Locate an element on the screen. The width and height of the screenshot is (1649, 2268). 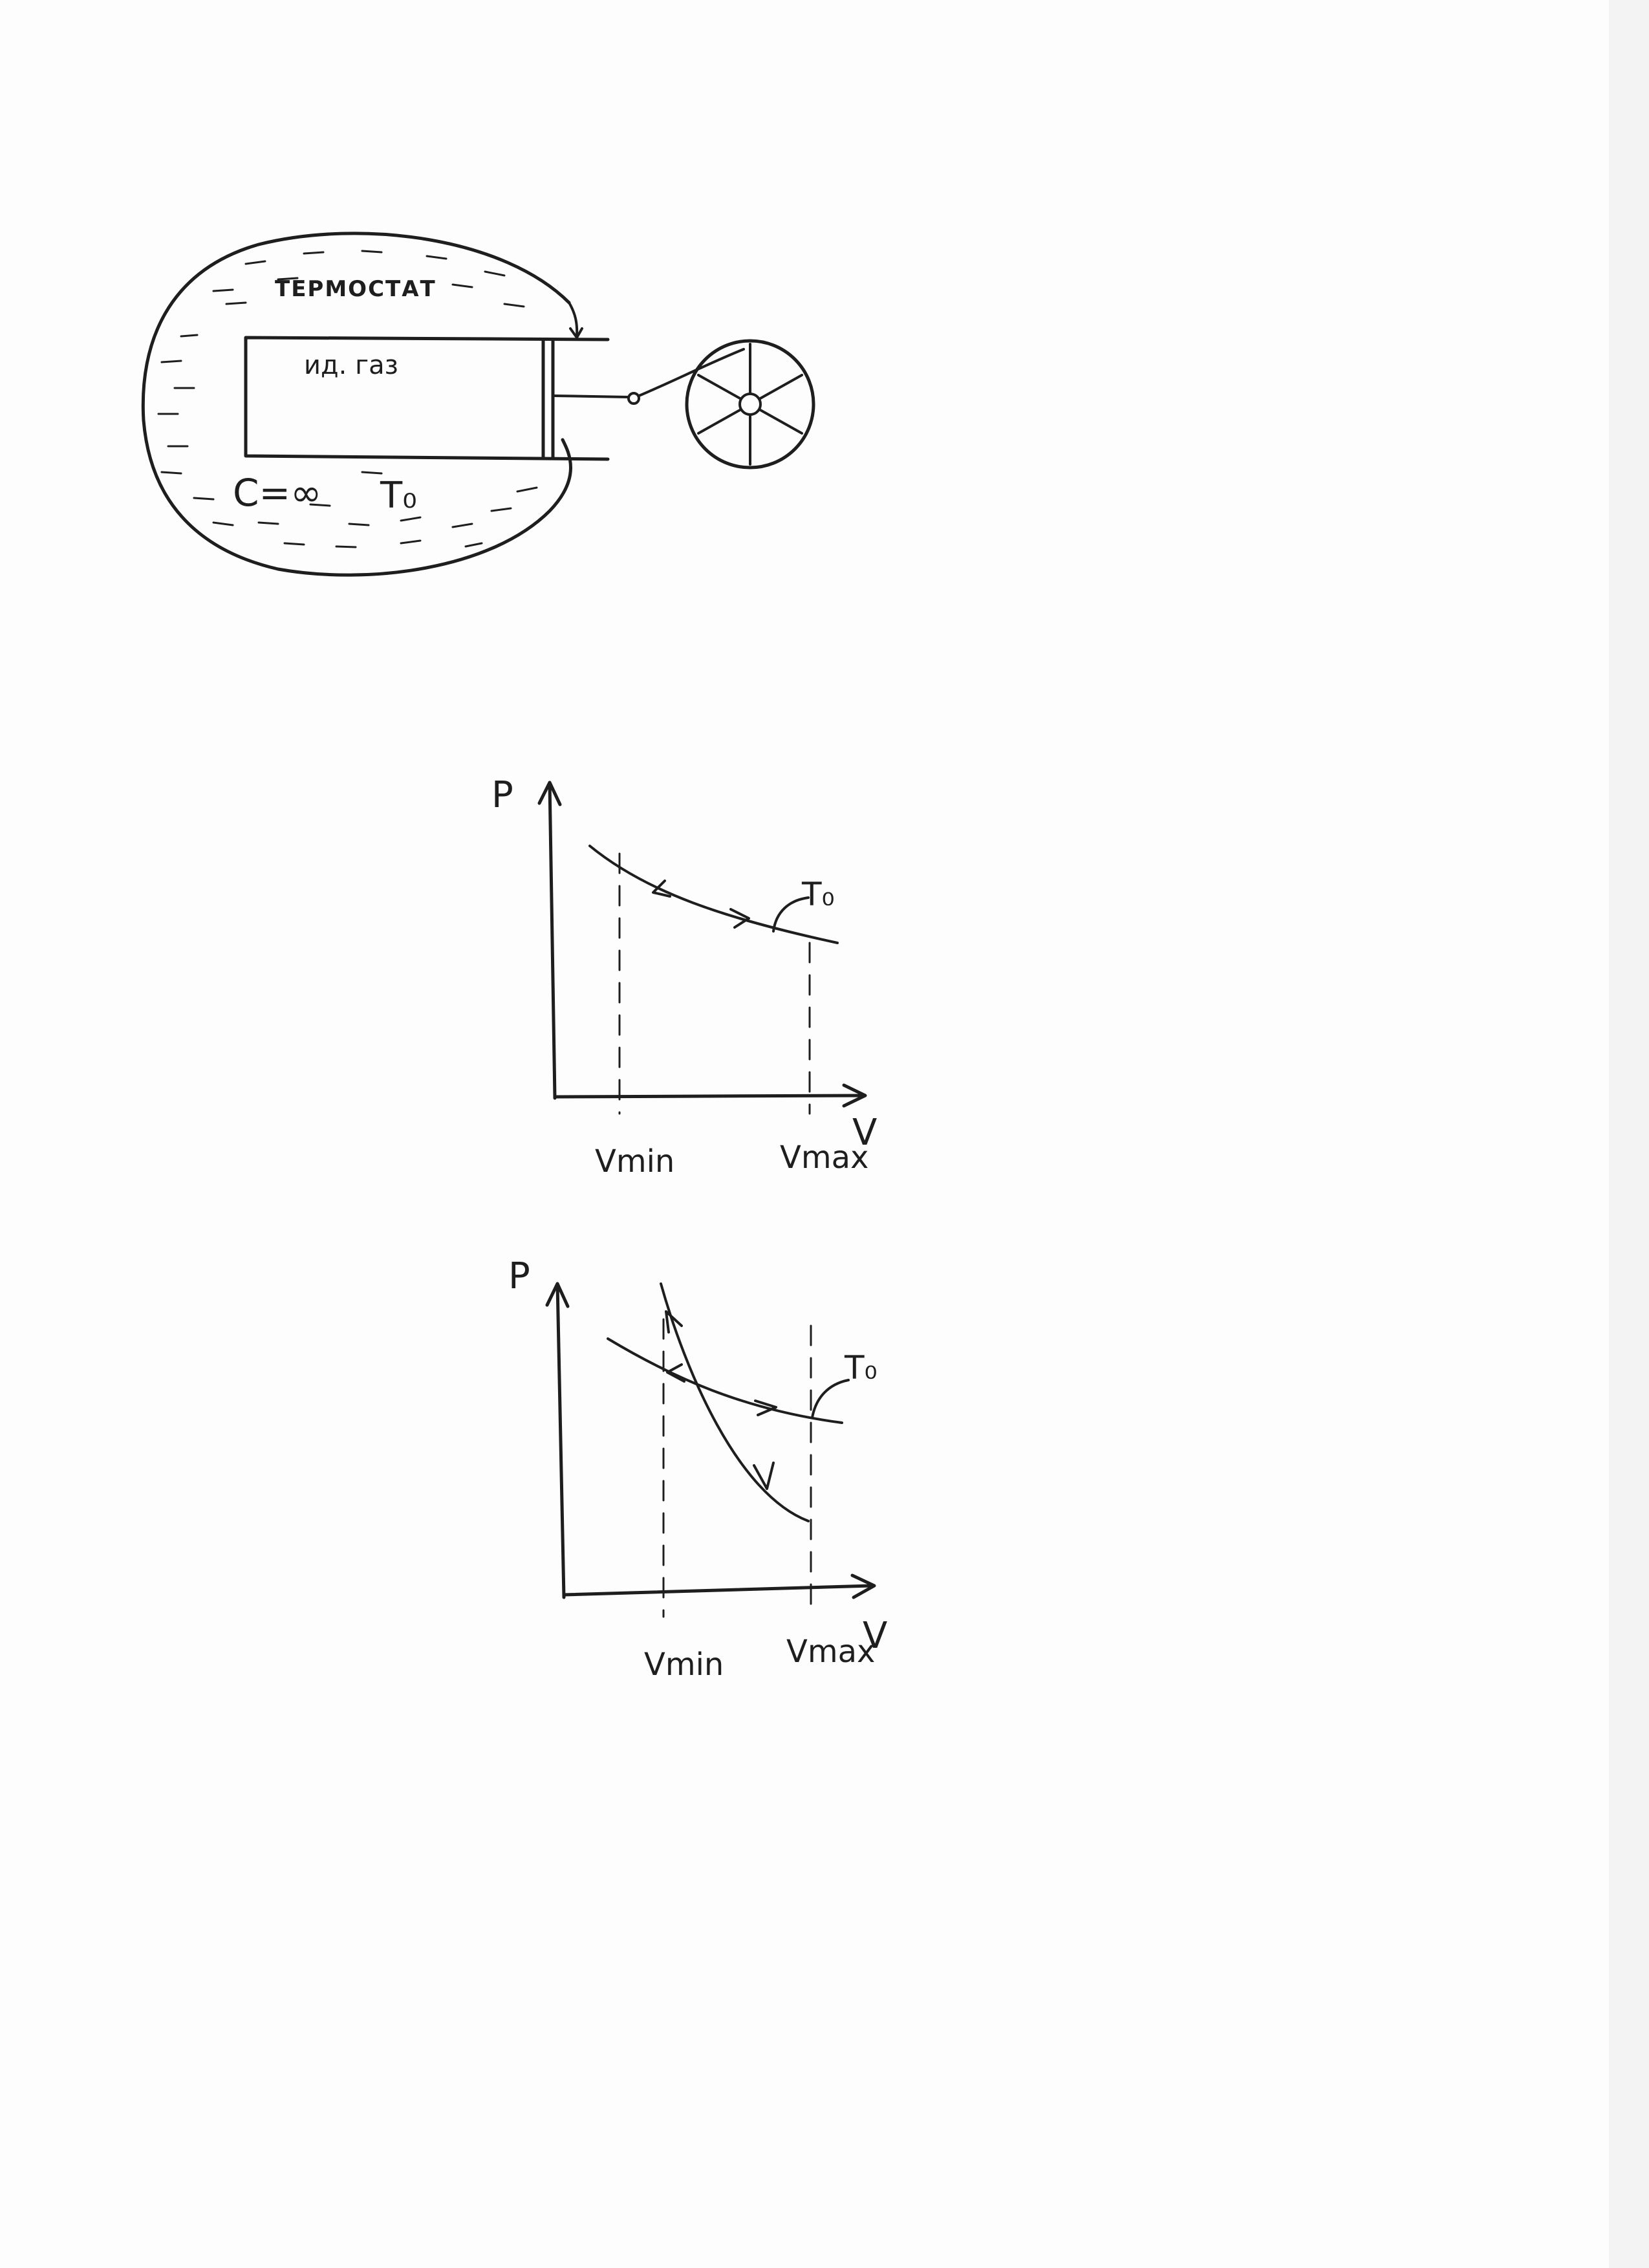
gas-label: ид. газ is located at coordinates (351, 365).